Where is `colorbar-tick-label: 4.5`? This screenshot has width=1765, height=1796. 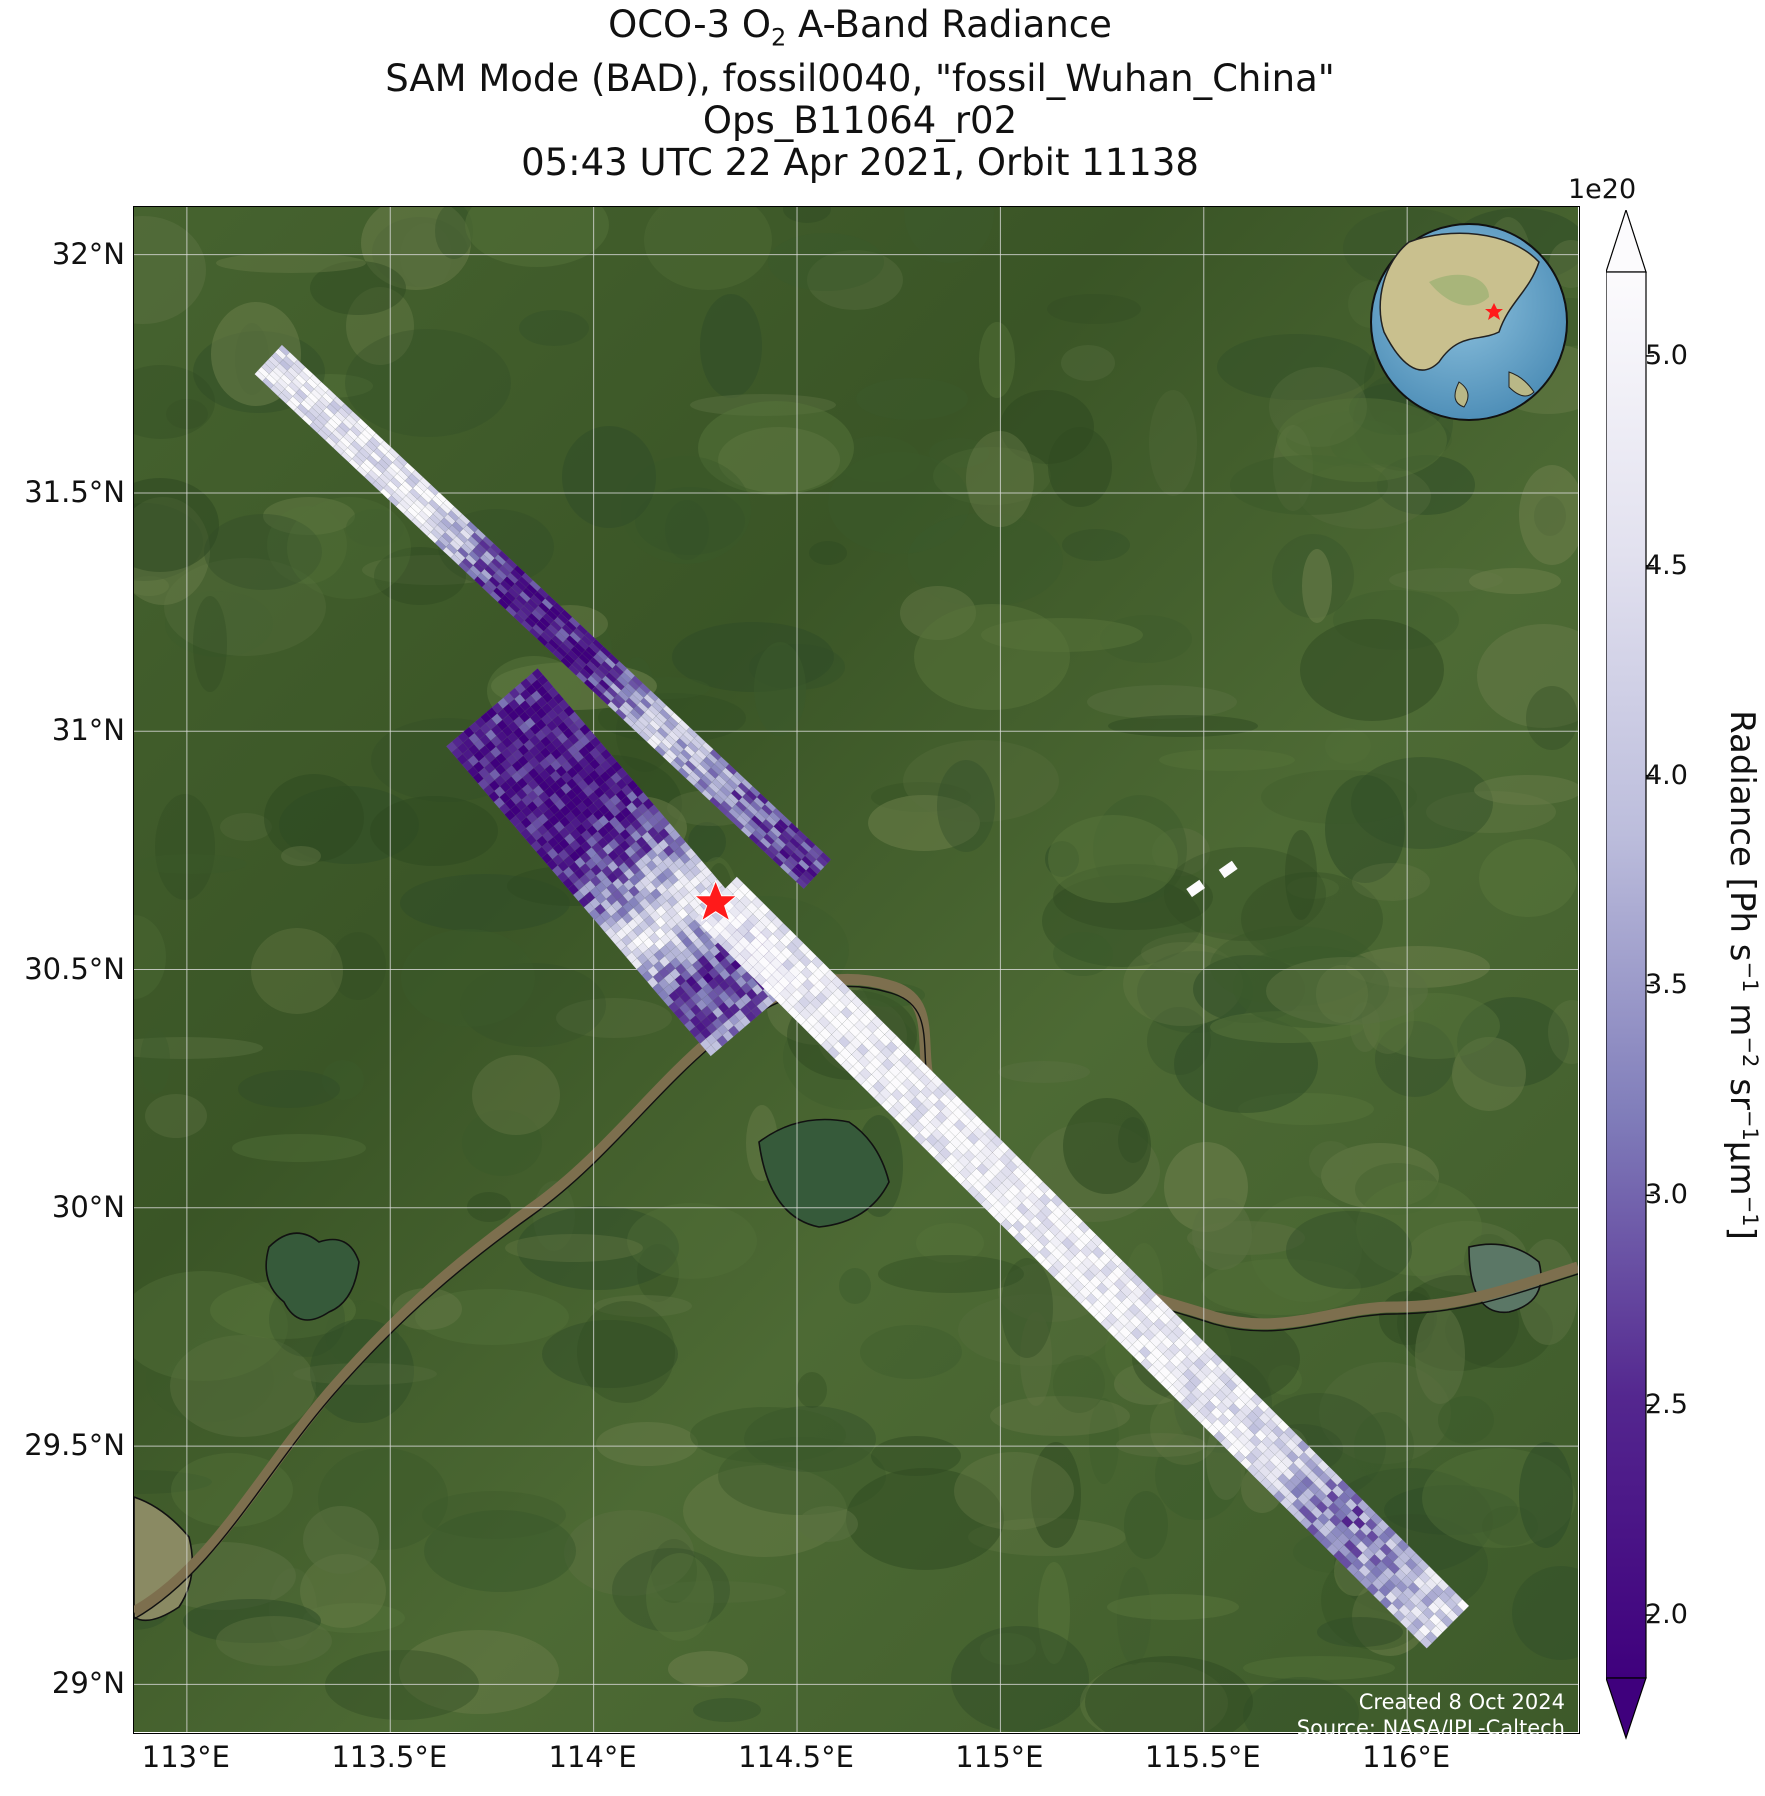 colorbar-tick-label: 4.5 is located at coordinates (1666, 565).